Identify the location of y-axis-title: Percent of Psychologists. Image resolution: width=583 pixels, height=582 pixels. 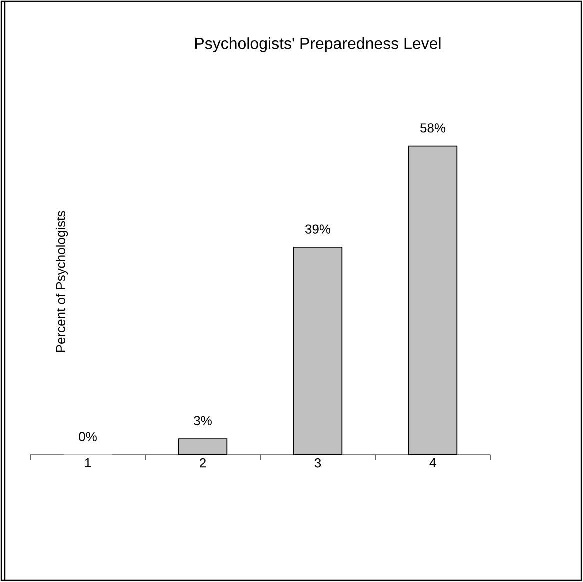
(62, 281).